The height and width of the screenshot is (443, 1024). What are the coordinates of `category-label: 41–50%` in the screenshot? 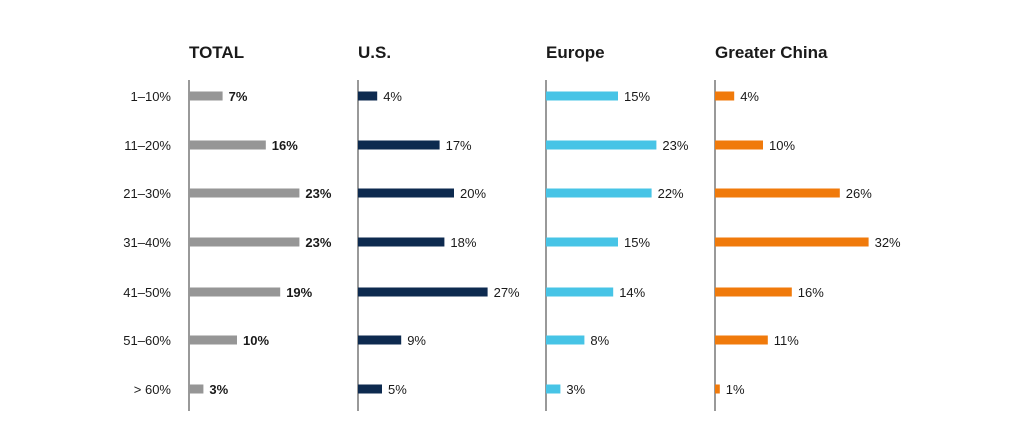 It's located at (147, 292).